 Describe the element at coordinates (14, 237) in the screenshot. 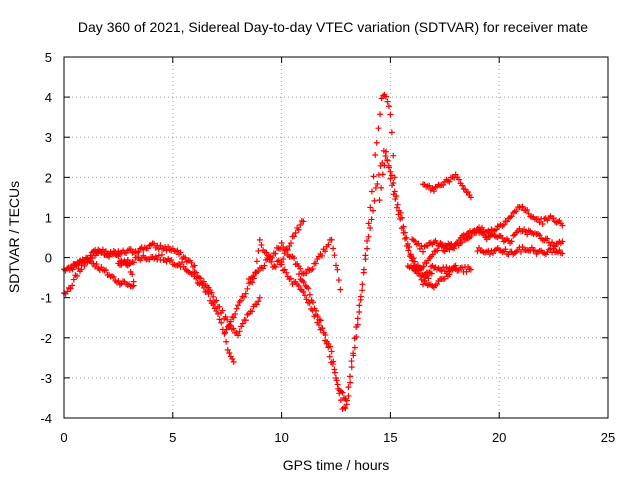

I see `y-axis-label: SDTVAR / TECUs` at that location.